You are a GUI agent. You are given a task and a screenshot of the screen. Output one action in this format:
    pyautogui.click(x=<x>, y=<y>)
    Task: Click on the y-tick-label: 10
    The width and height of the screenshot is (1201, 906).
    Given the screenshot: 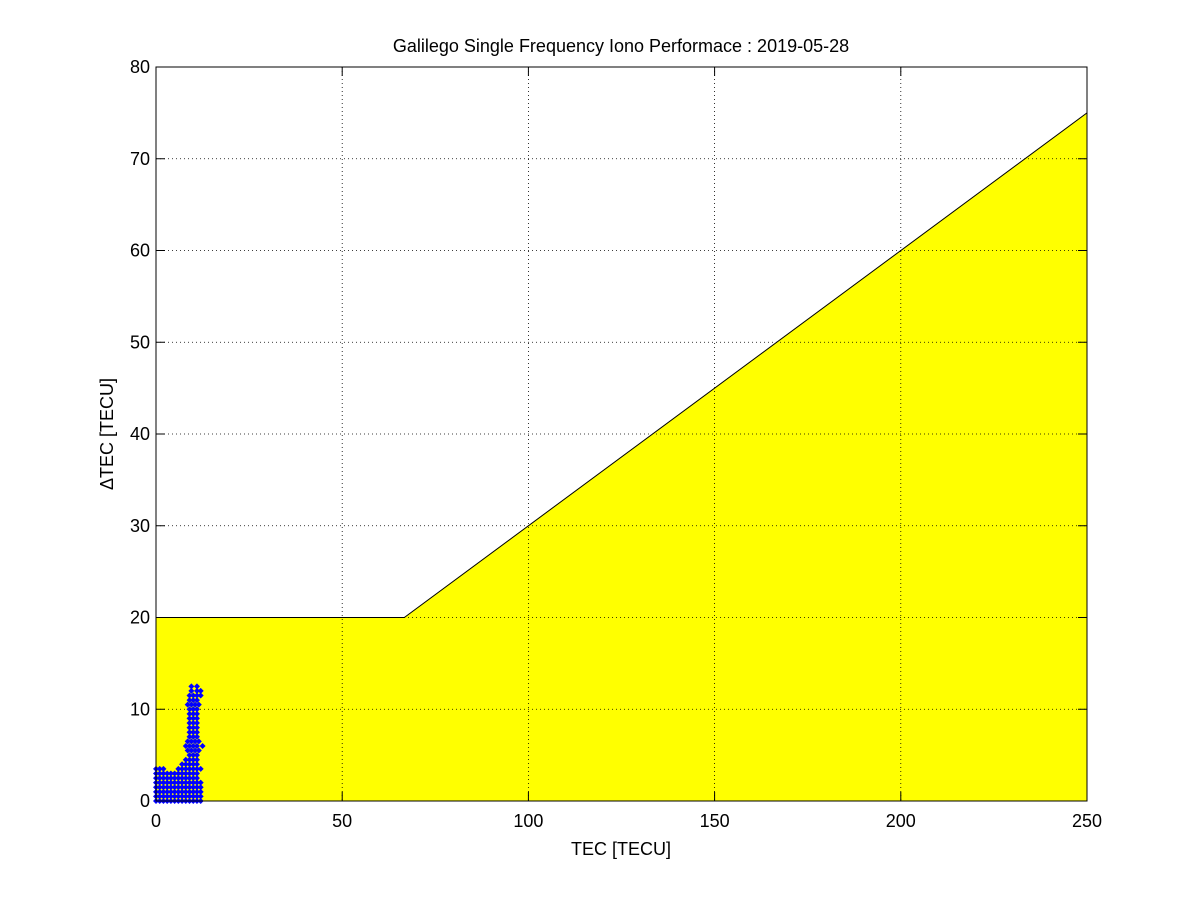 What is the action you would take?
    pyautogui.click(x=140, y=709)
    